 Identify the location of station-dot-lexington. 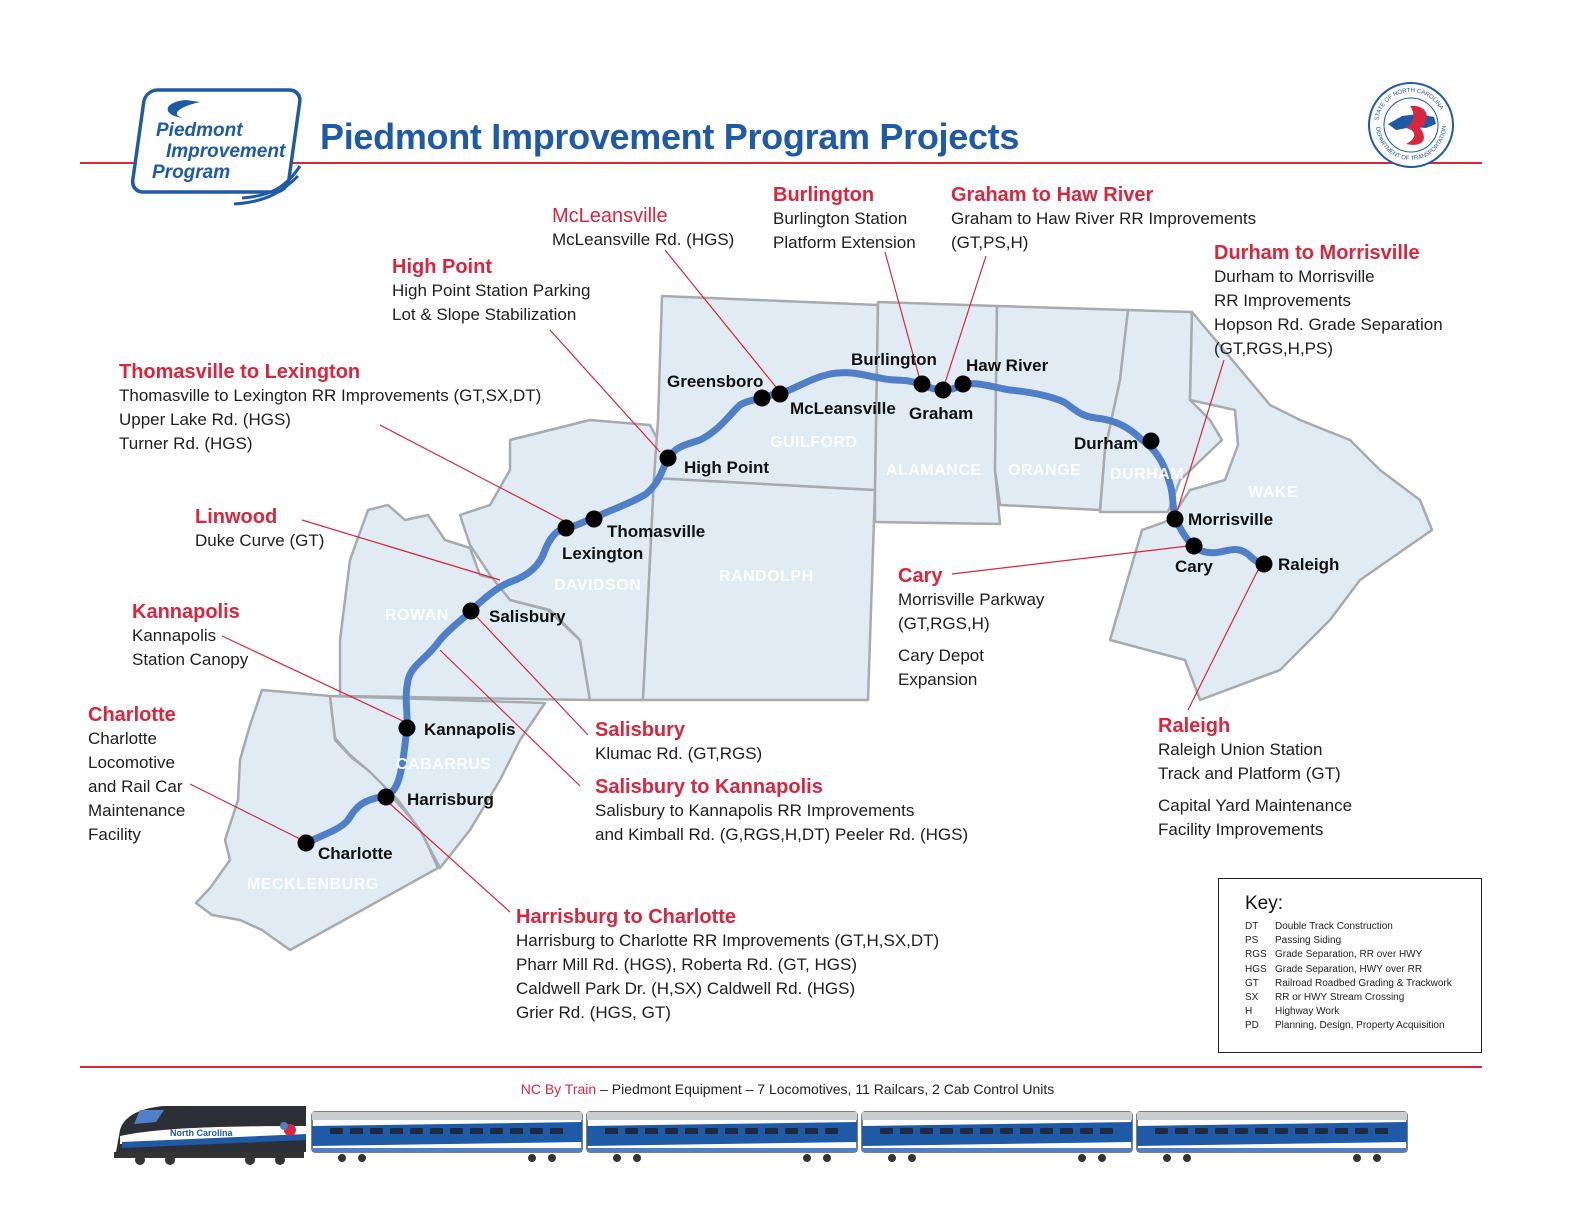
(566, 528).